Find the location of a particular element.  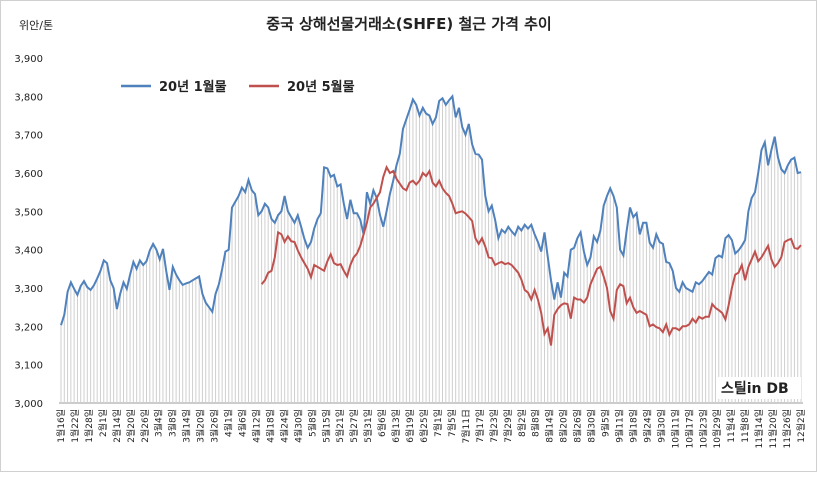

x-tick-label: 7월29일 is located at coordinates (508, 426).